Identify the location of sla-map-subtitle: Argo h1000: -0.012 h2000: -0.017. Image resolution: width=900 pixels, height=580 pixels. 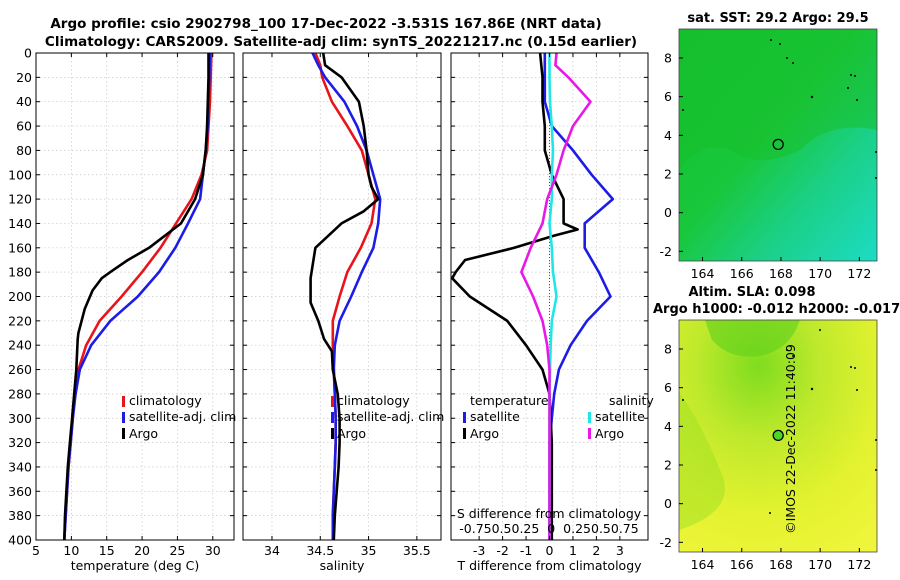
(776, 309).